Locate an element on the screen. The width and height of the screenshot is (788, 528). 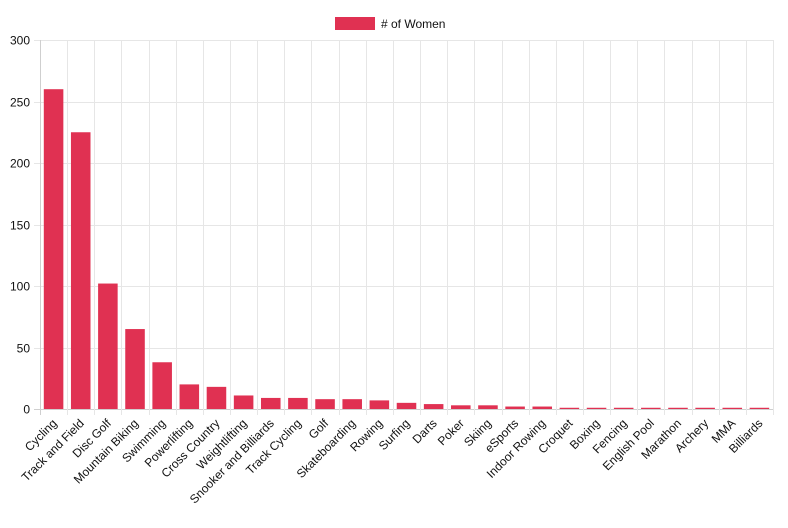
bar-rowing is located at coordinates (379, 404).